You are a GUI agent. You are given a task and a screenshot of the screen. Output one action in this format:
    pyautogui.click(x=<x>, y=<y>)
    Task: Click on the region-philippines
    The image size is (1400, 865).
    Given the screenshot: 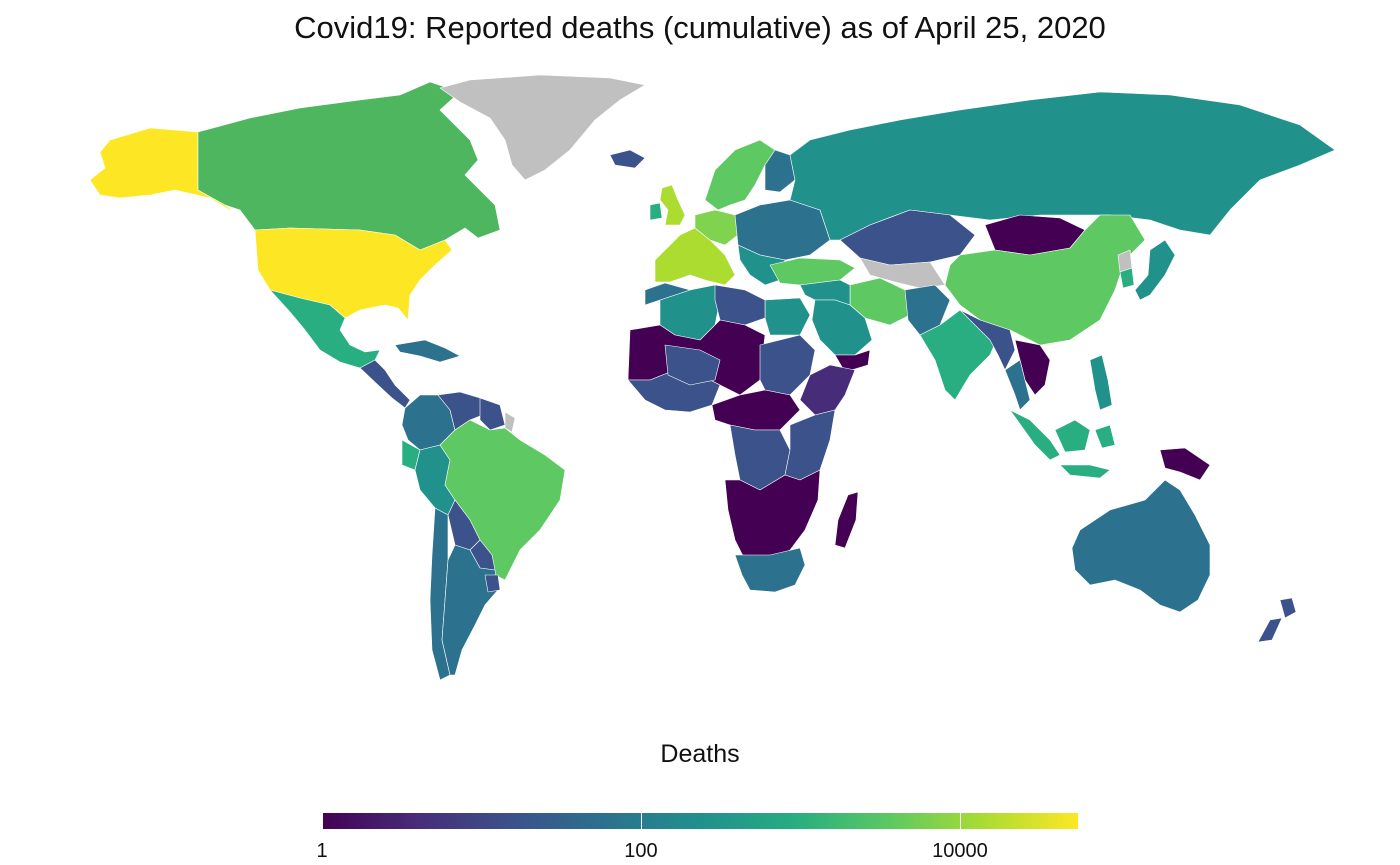 What is the action you would take?
    pyautogui.click(x=1101, y=382)
    